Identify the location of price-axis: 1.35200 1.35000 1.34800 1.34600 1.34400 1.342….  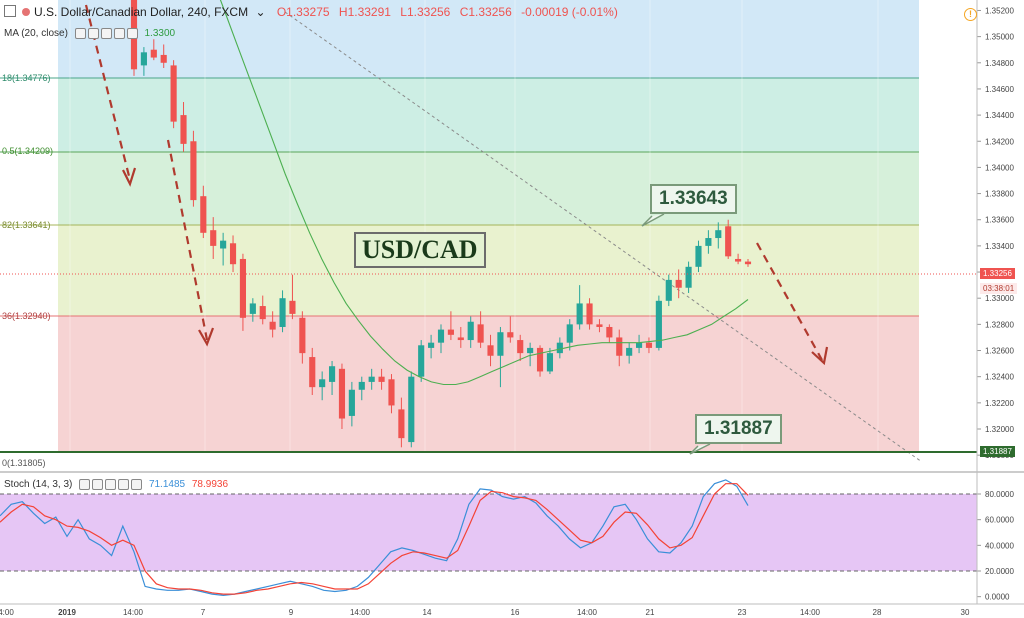
(995, 233).